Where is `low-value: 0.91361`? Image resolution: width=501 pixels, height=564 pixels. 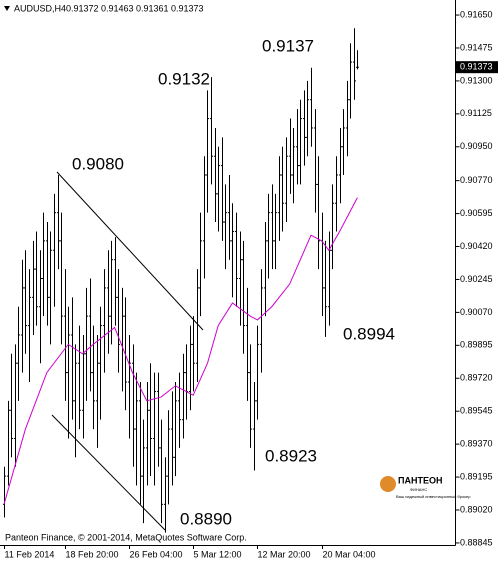 low-value: 0.91361 is located at coordinates (152, 8).